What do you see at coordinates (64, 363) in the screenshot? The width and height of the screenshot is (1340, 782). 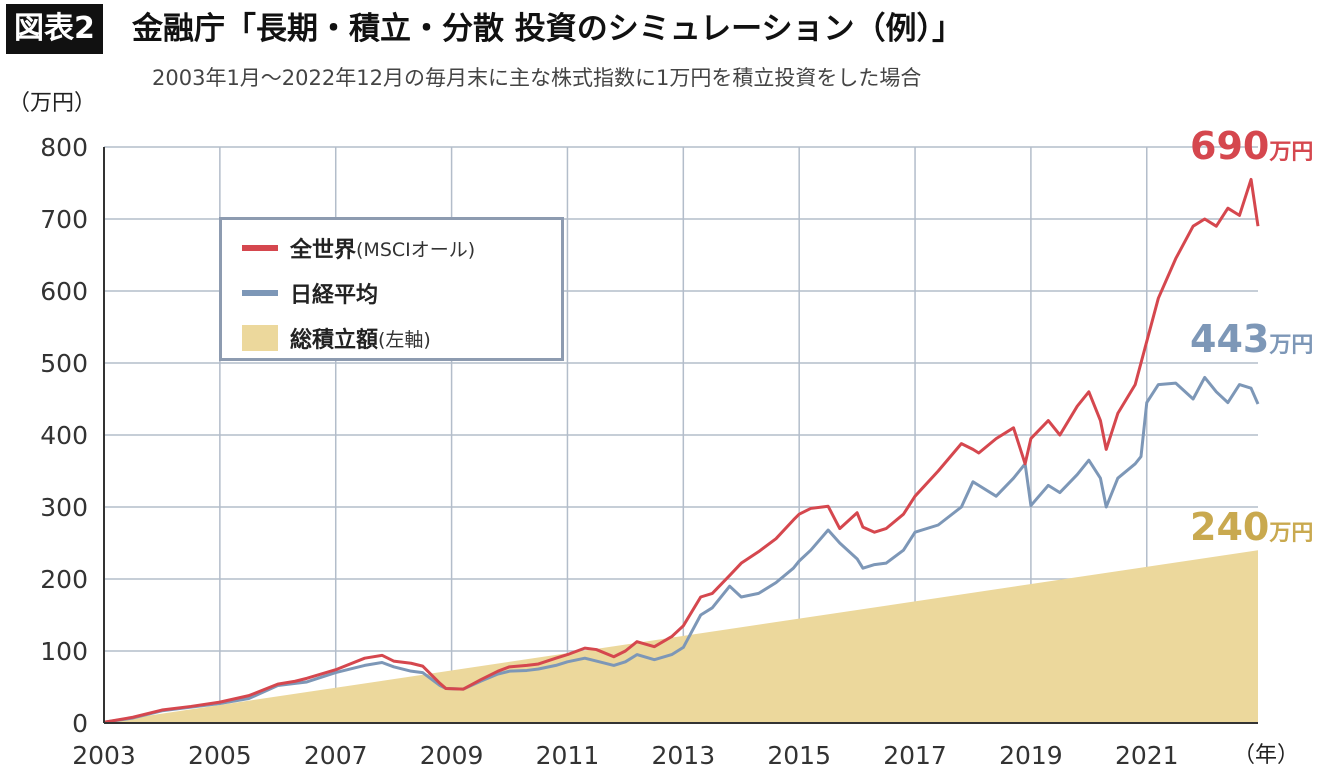 I see `y-tick-label: 500` at bounding box center [64, 363].